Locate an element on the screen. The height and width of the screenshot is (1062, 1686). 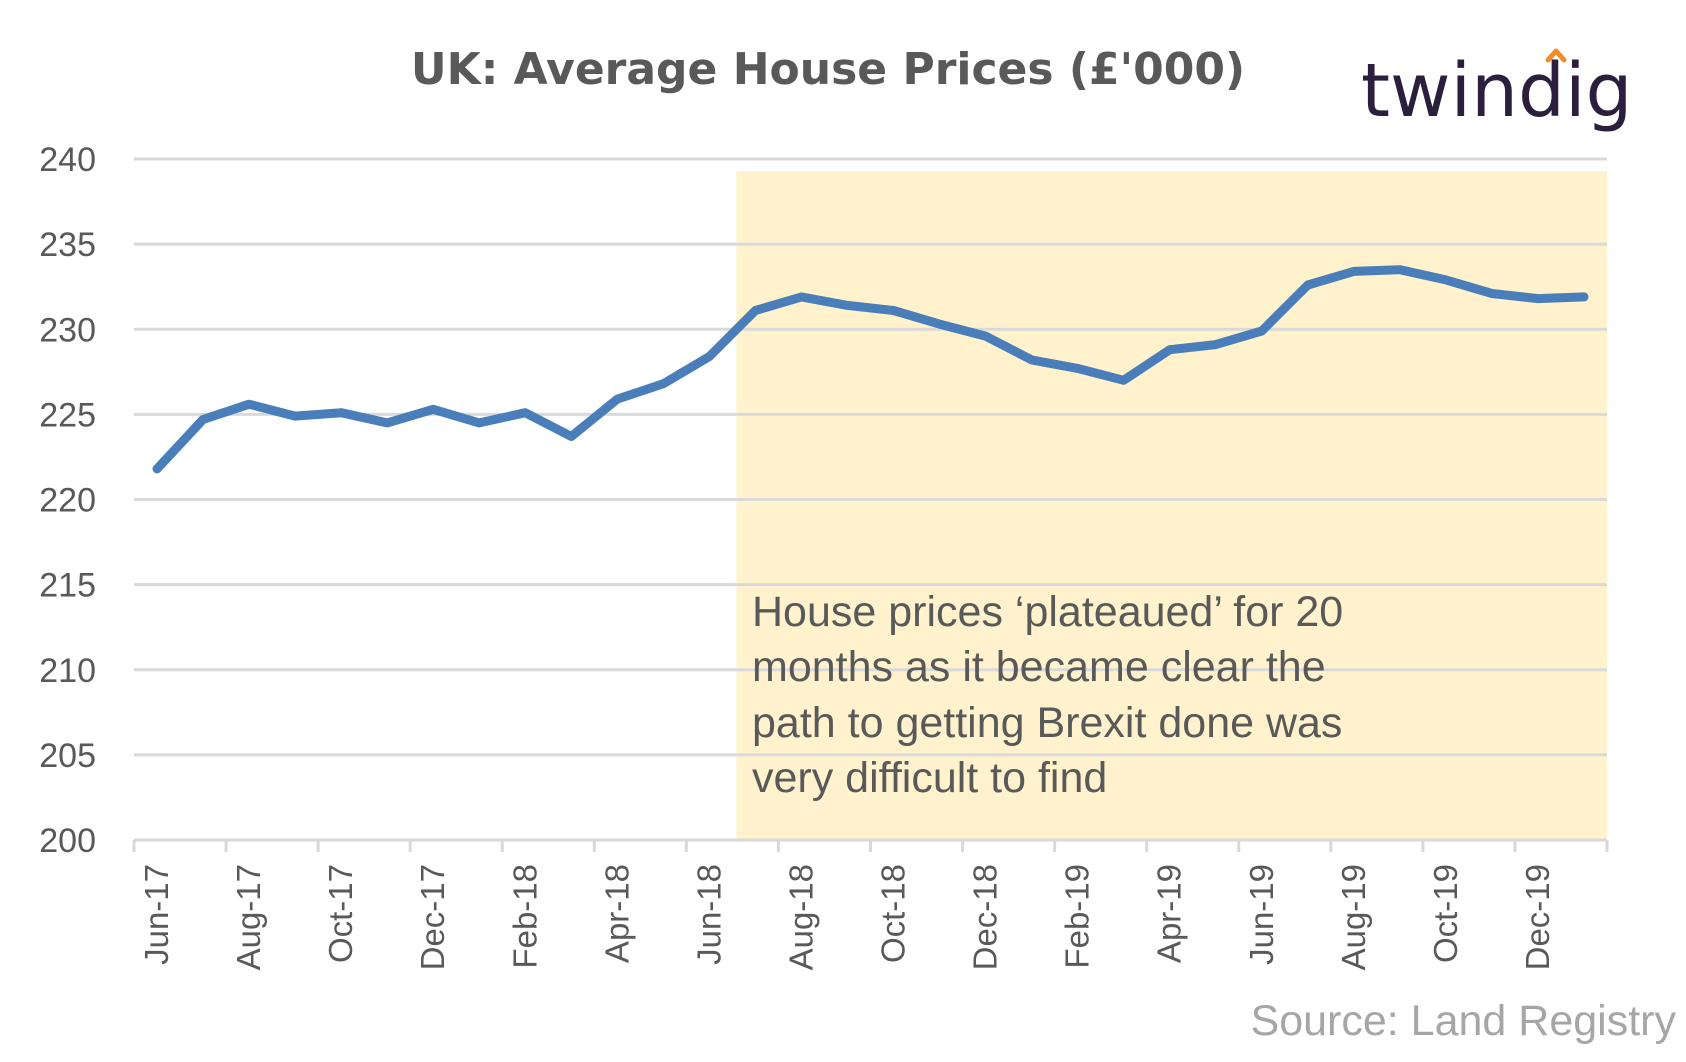
annotation-line-4: very difficult to find is located at coordinates (929, 778).